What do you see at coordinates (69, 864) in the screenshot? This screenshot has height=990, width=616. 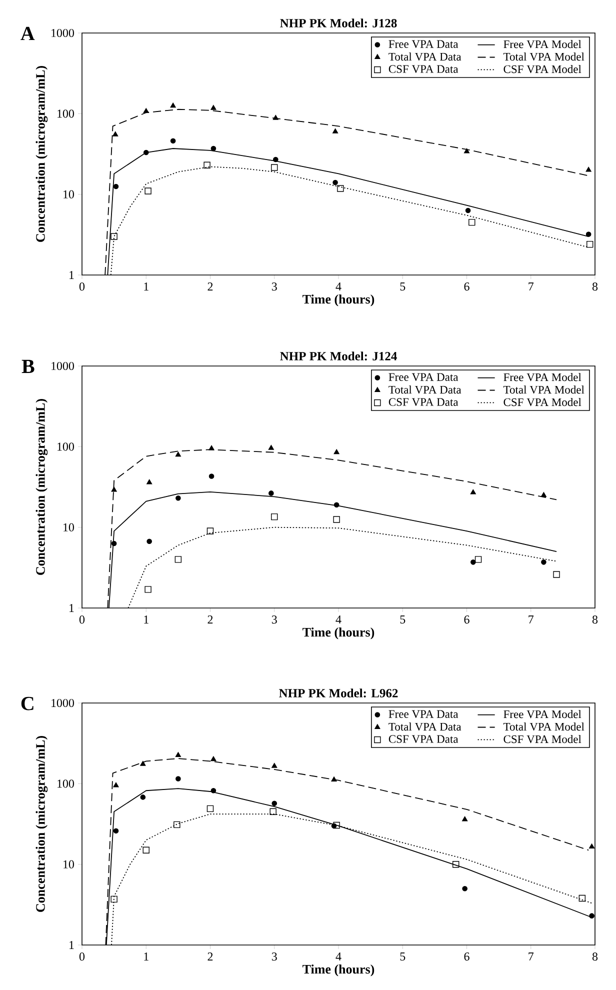 I see `y-tick-label: 10` at bounding box center [69, 864].